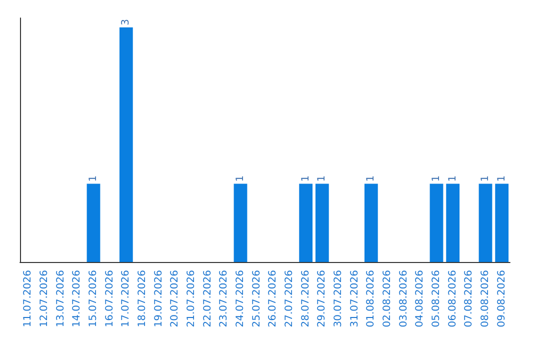 The height and width of the screenshot is (340, 540). What do you see at coordinates (240, 299) in the screenshot?
I see `x-tick-label: 24.07.2026` at bounding box center [240, 299].